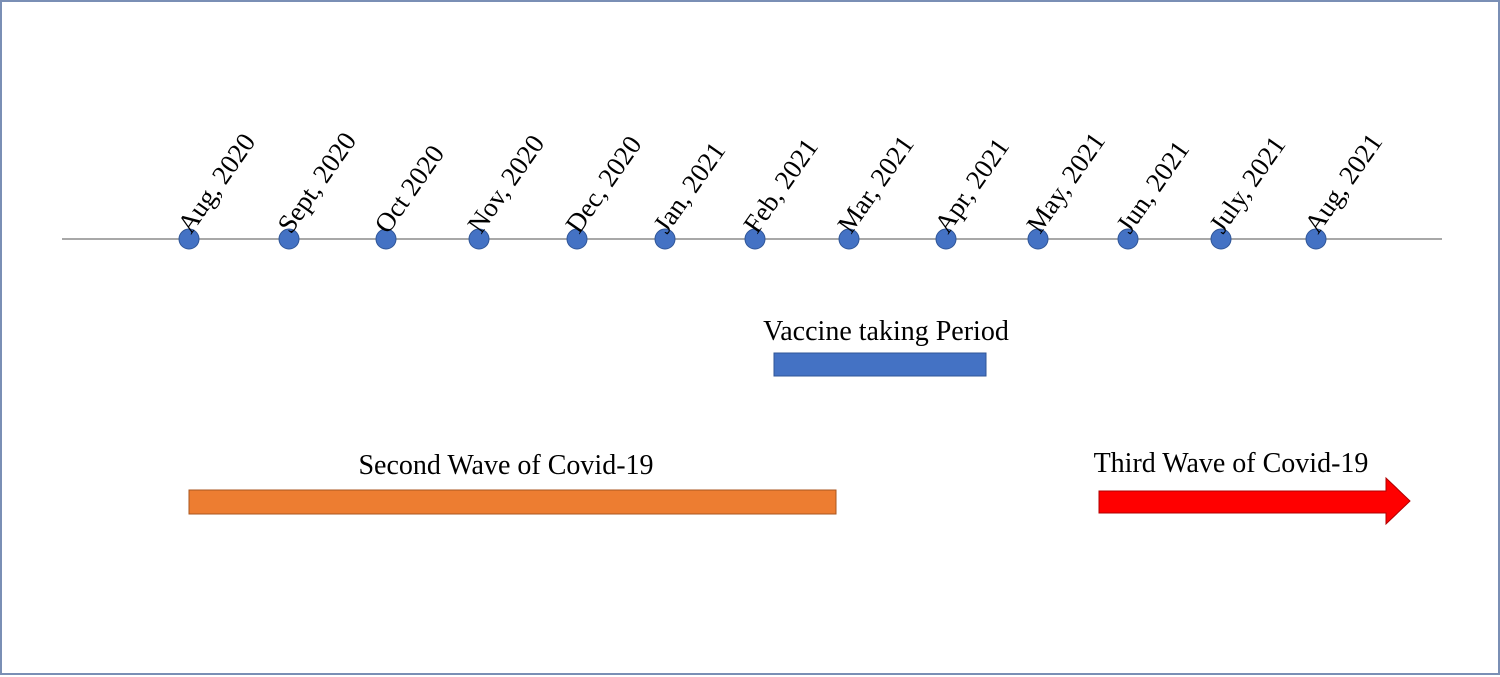 The image size is (1500, 677). Describe the element at coordinates (512, 502) in the screenshot. I see `second-wave-bar` at that location.